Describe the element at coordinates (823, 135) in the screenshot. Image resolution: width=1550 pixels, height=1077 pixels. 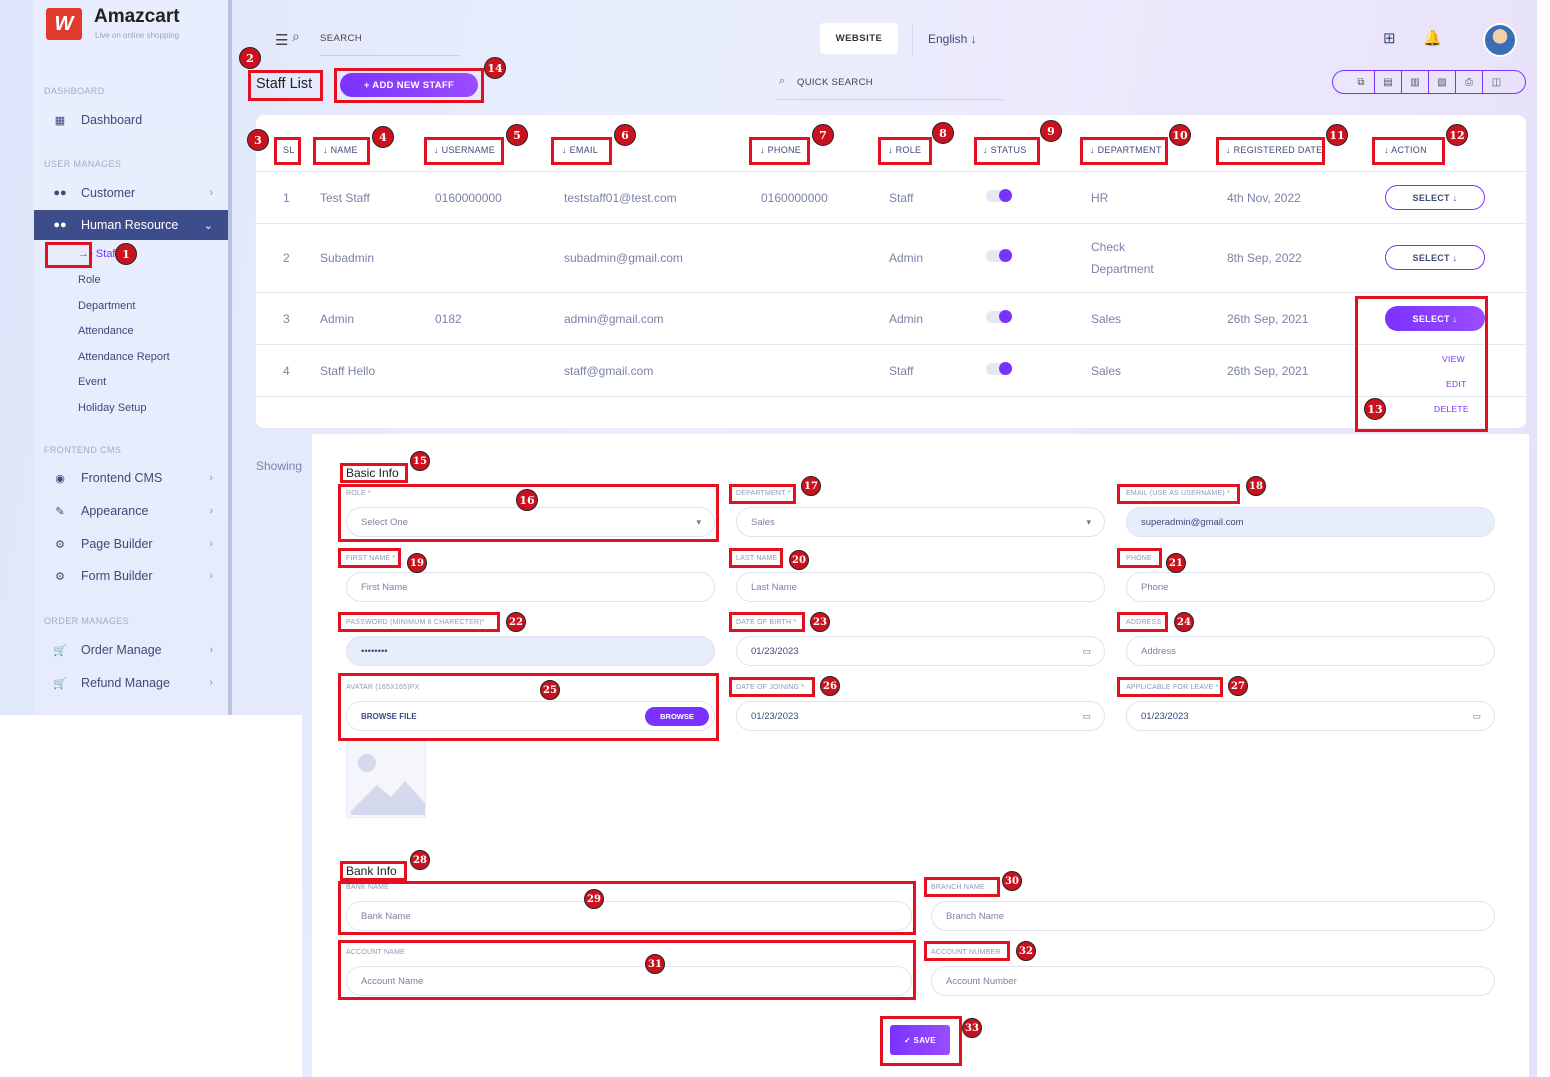
I see `annotation-badge: 7` at that location.